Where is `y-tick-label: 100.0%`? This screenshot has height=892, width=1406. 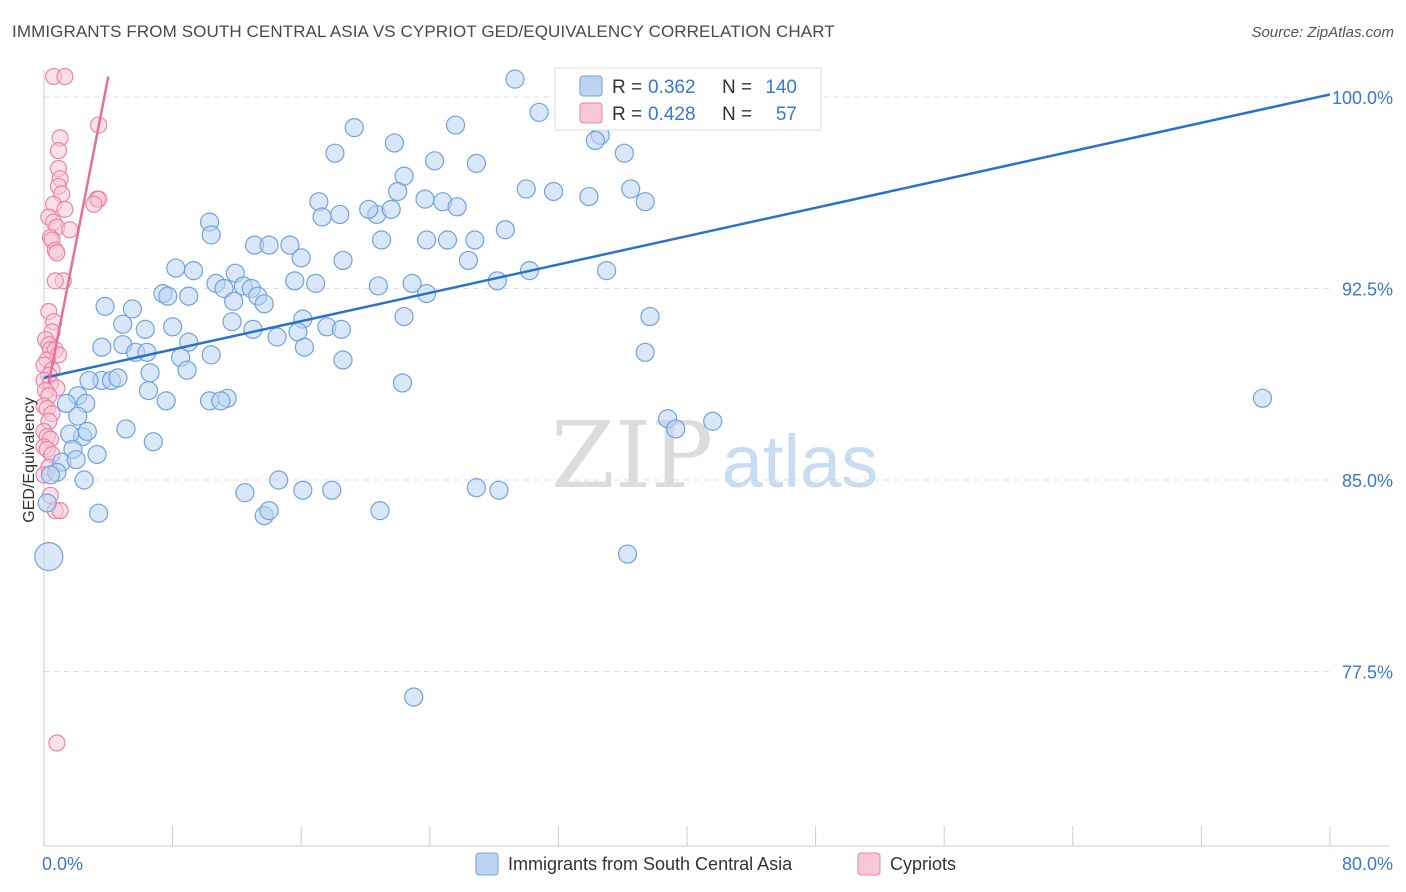
y-tick-label: 100.0% is located at coordinates (1362, 98).